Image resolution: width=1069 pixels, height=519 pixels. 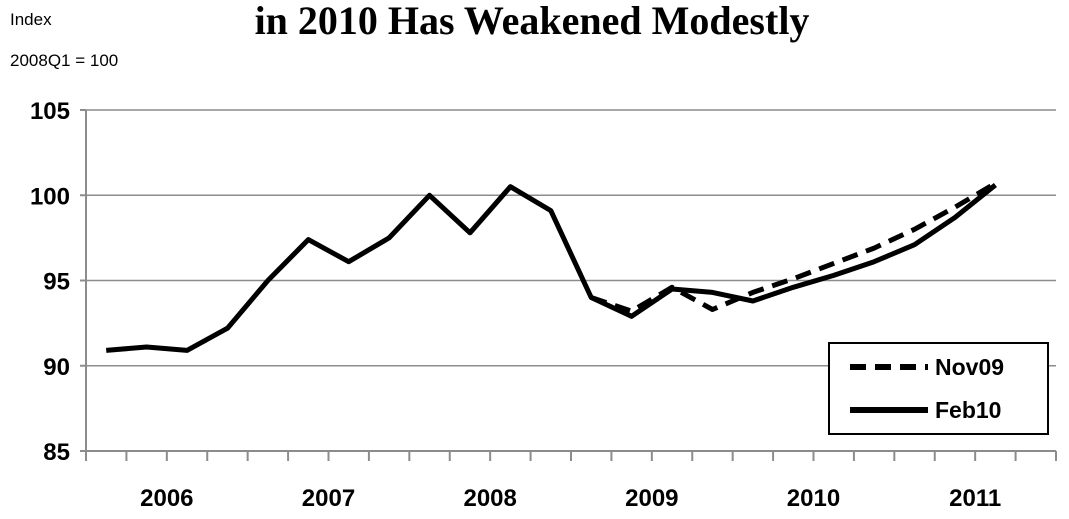 What do you see at coordinates (570, 498) in the screenshot?
I see `x-tick-labels: 2006 2007 2008 2009 2010 2011` at bounding box center [570, 498].